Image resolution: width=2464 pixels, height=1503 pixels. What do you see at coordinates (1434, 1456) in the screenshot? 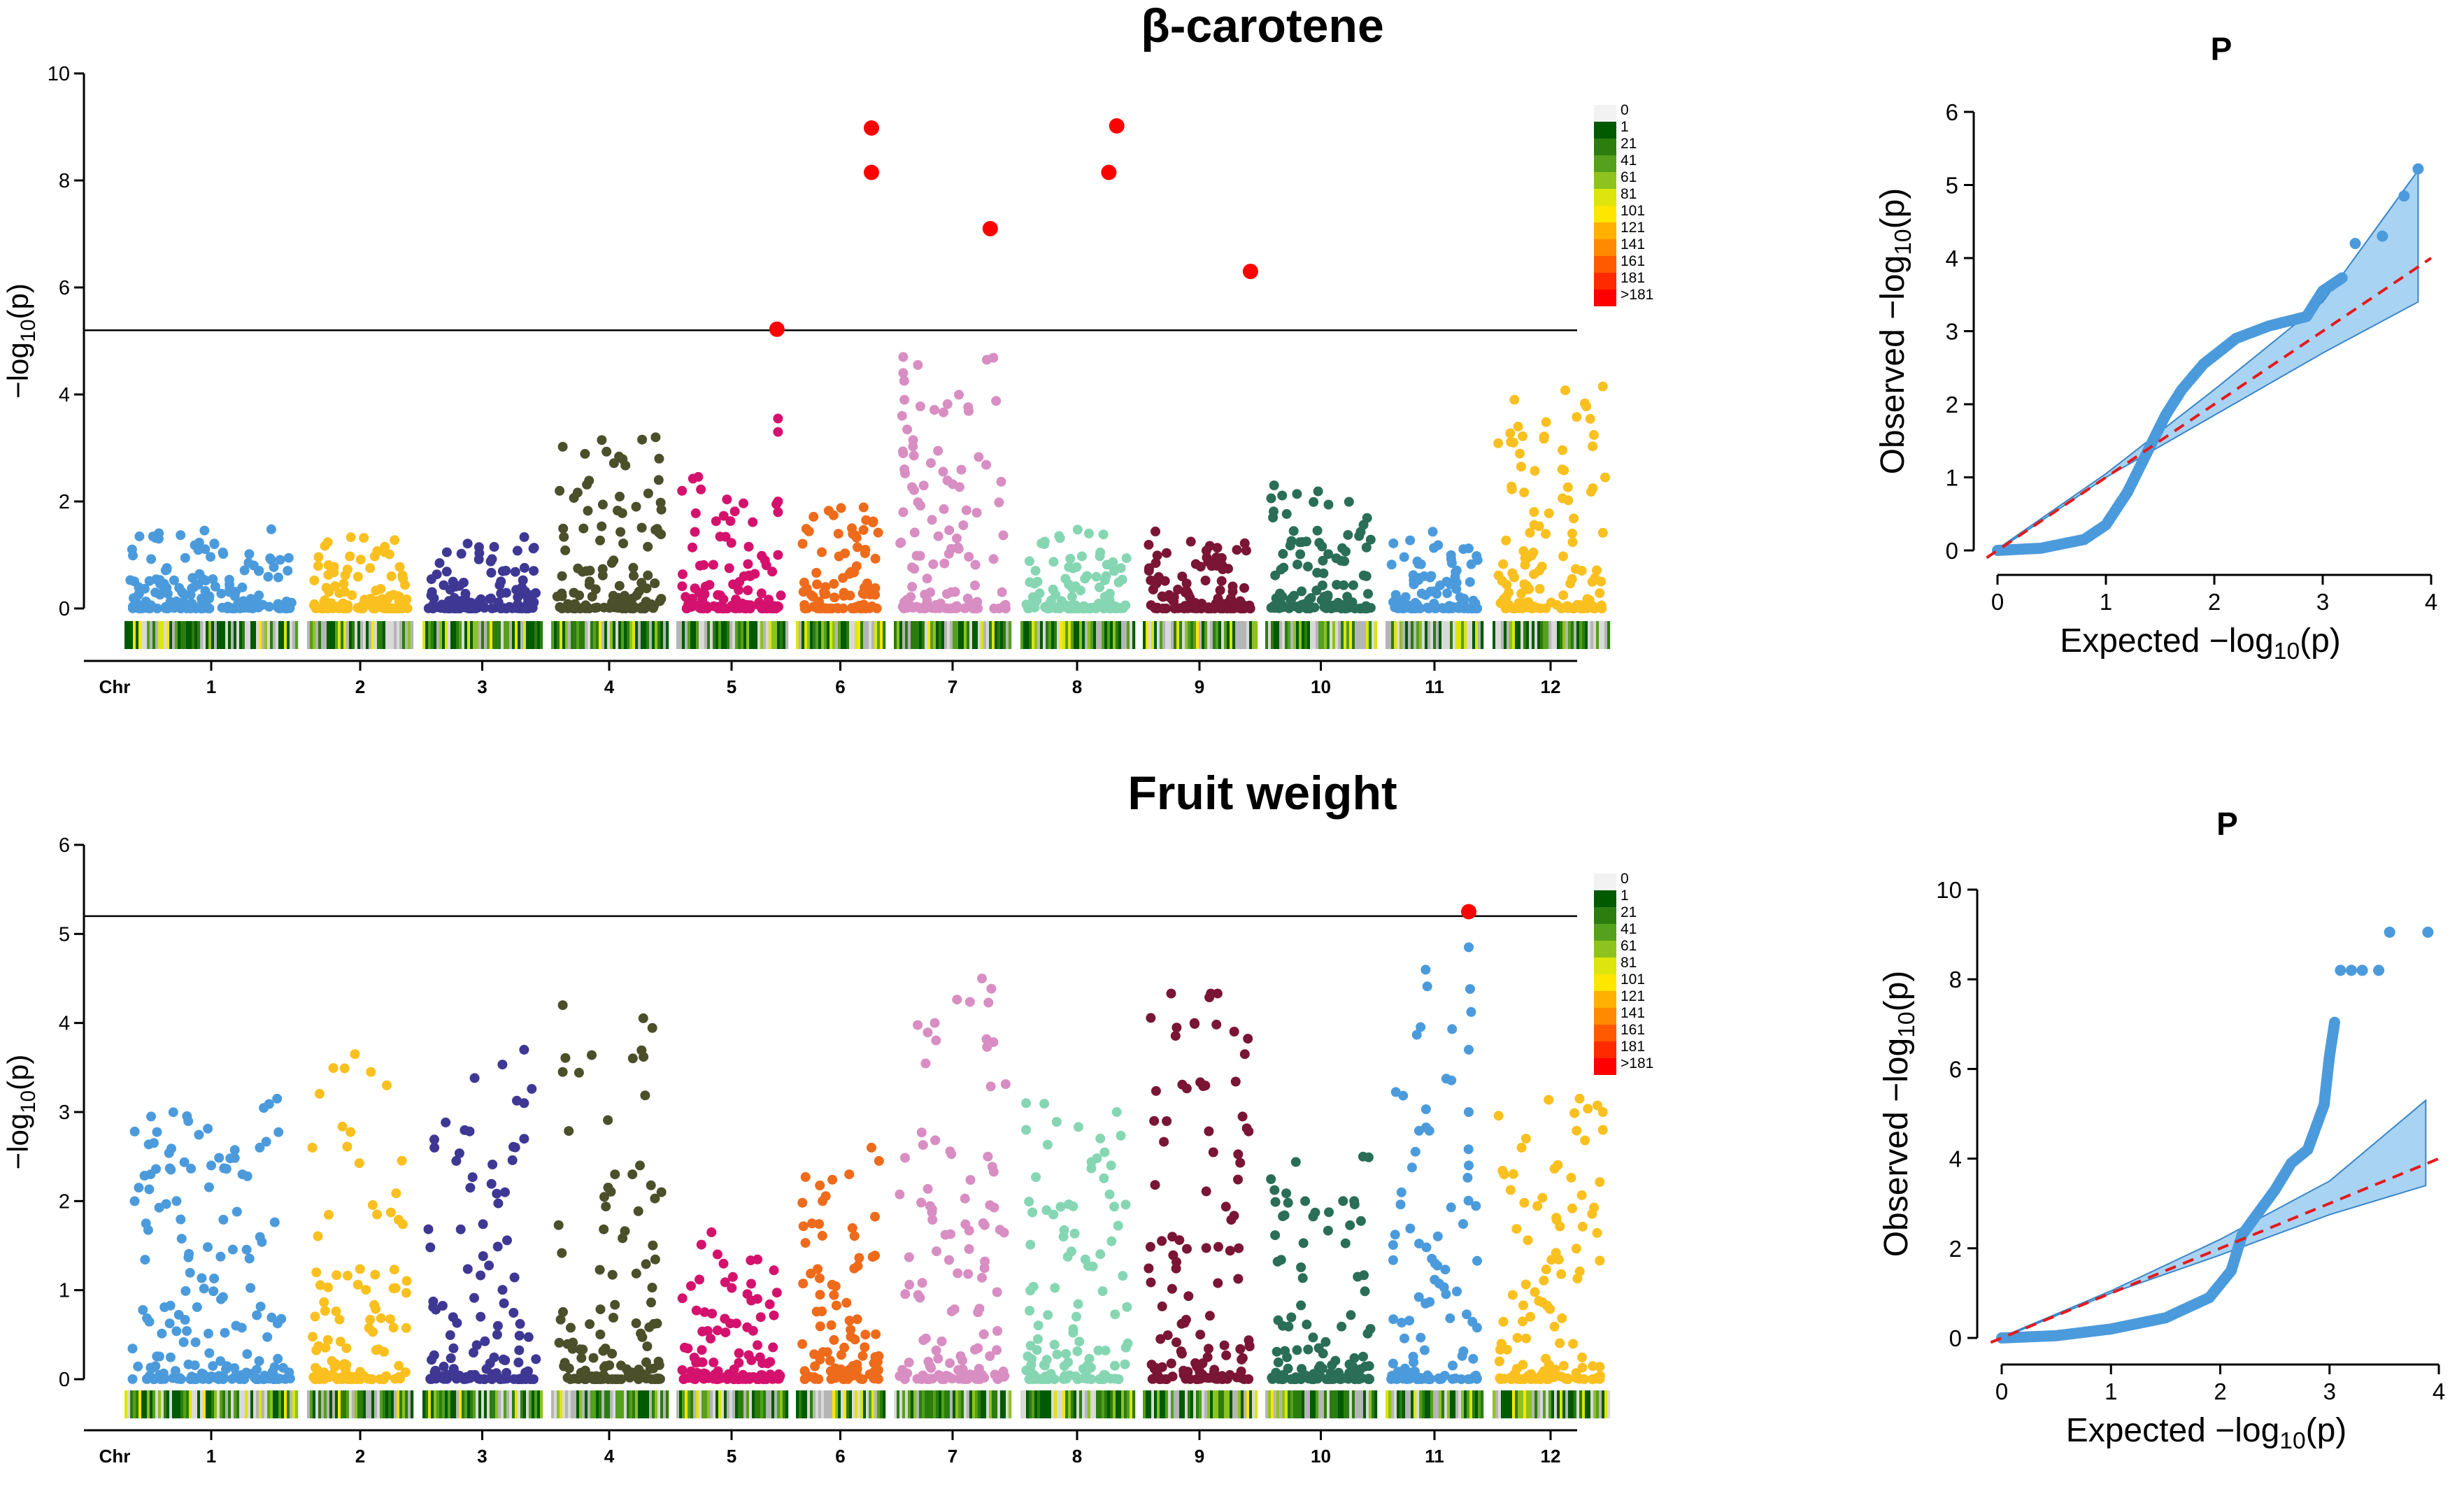
I see `chromosome-label: 11` at bounding box center [1434, 1456].